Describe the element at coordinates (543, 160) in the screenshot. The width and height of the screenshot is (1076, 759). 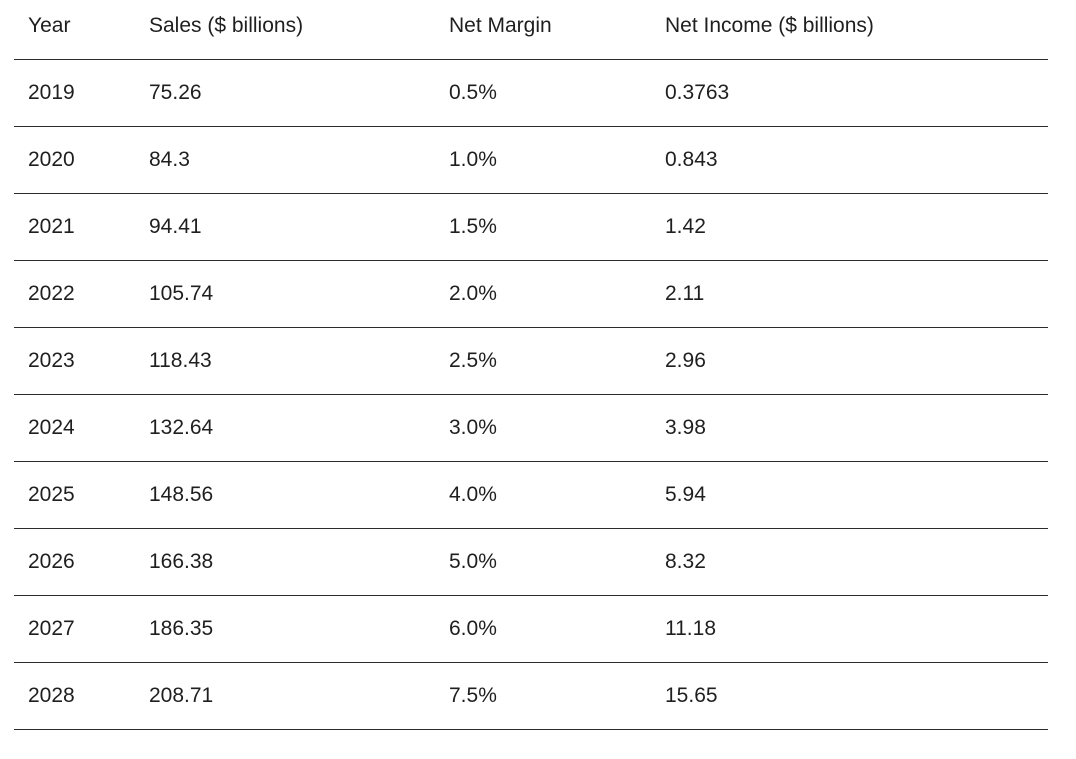
I see `cell-net-margin: 1.0%` at that location.